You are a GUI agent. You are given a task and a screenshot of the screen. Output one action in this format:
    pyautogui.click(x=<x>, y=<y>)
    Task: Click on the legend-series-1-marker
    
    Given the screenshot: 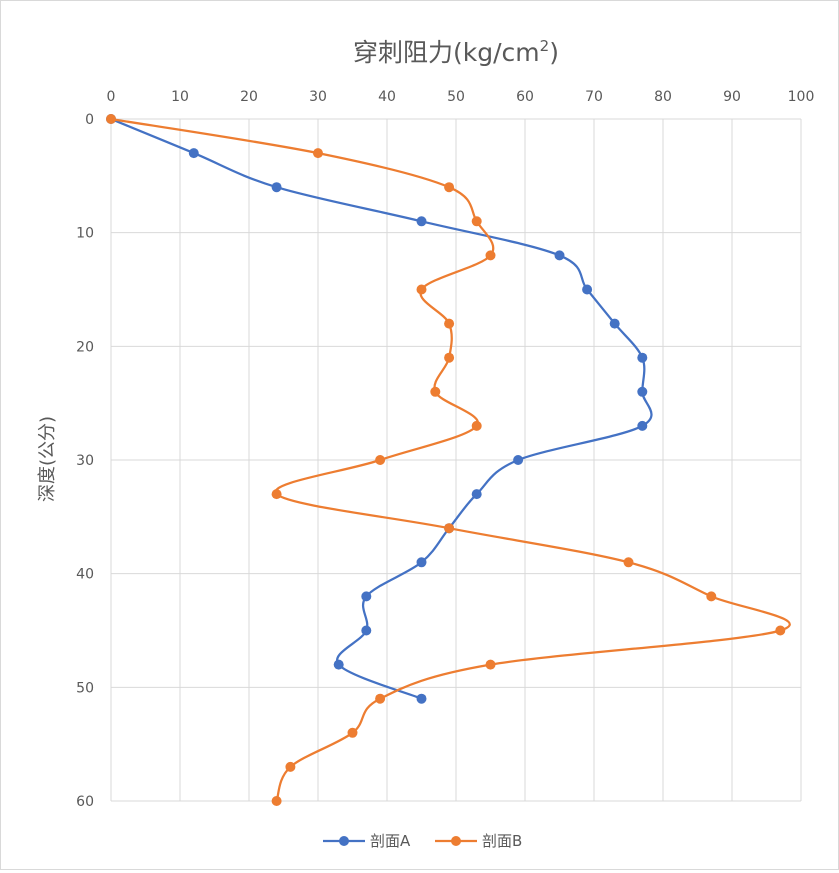 What is the action you would take?
    pyautogui.click(x=344, y=841)
    